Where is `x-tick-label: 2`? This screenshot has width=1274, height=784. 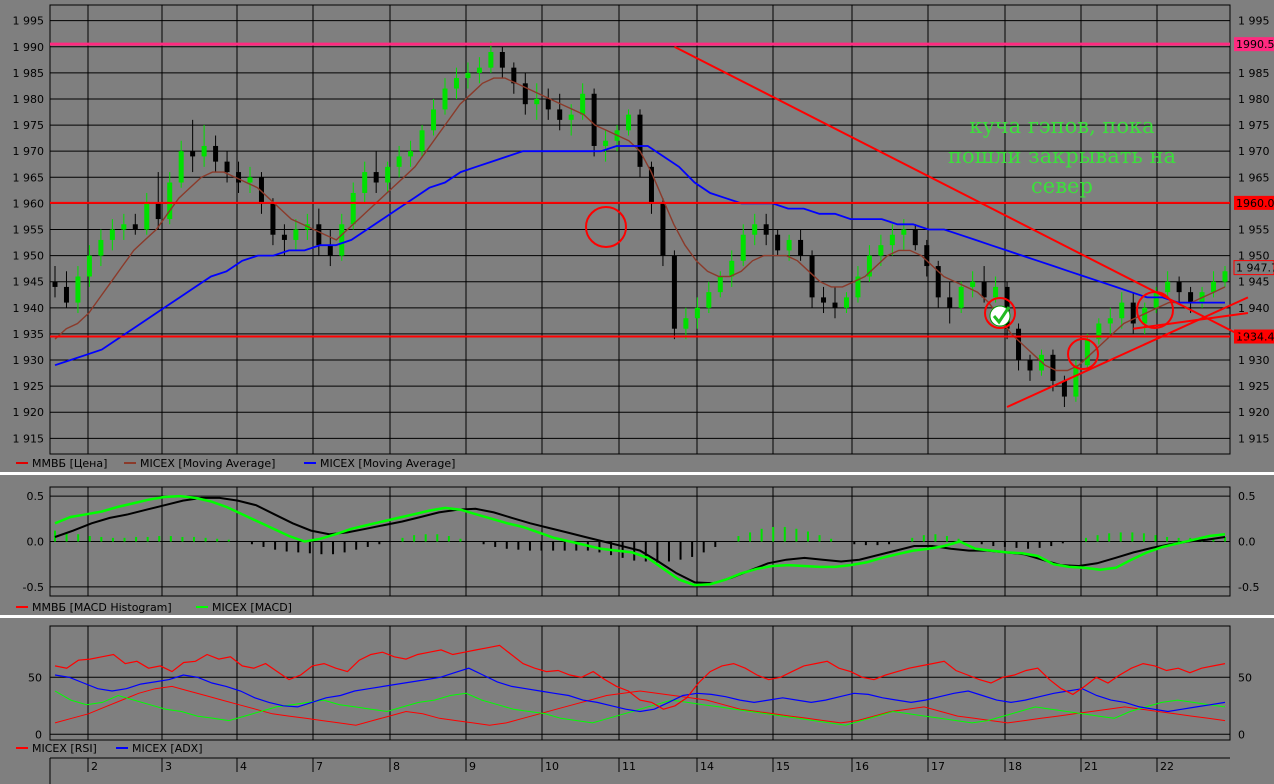
x-tick-label: 2 is located at coordinates (94, 766).